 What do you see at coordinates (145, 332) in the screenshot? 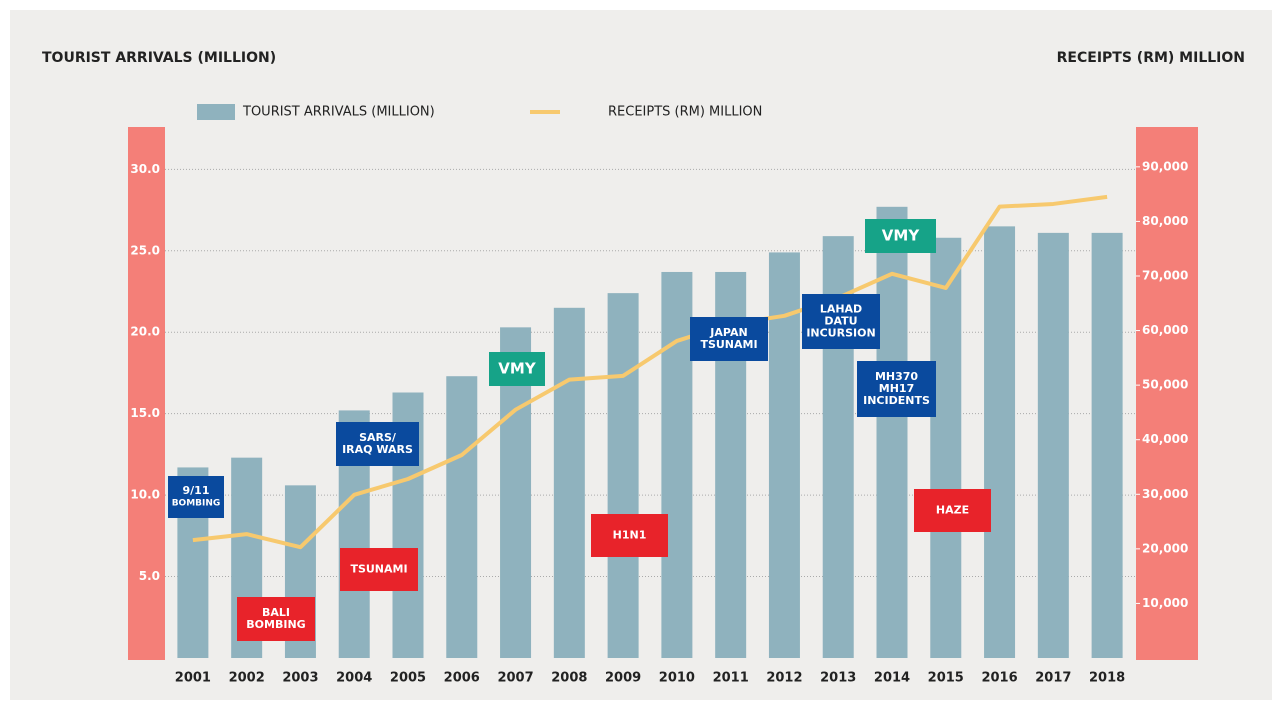
I see `y-tick-label: 20.0` at bounding box center [145, 332].